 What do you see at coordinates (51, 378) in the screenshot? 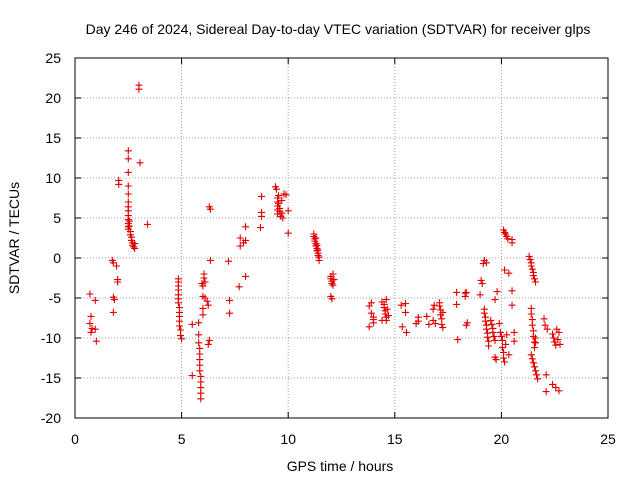
I see `y-tick-label: -15` at bounding box center [51, 378].